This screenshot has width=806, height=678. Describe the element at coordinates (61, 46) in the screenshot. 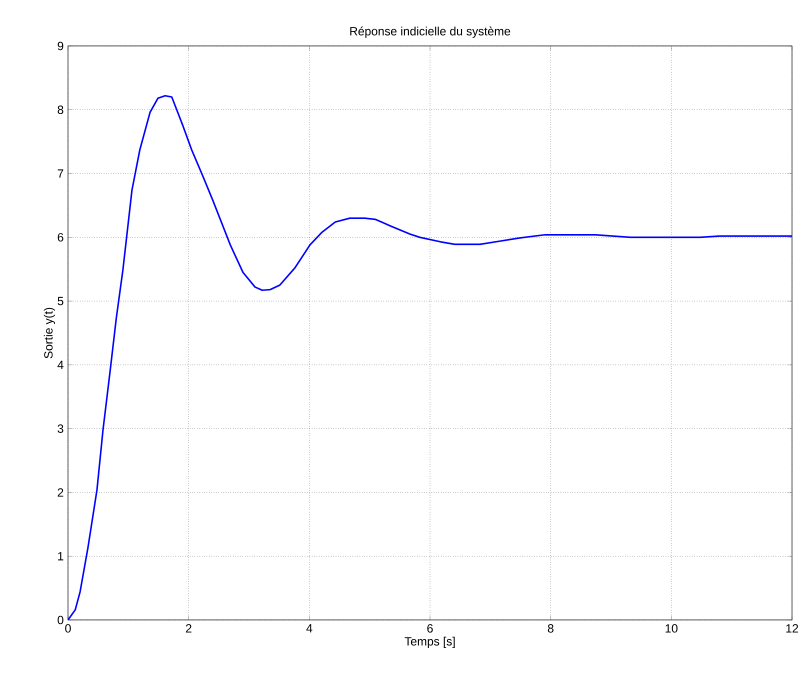

I see `y-tick-label: 9` at that location.